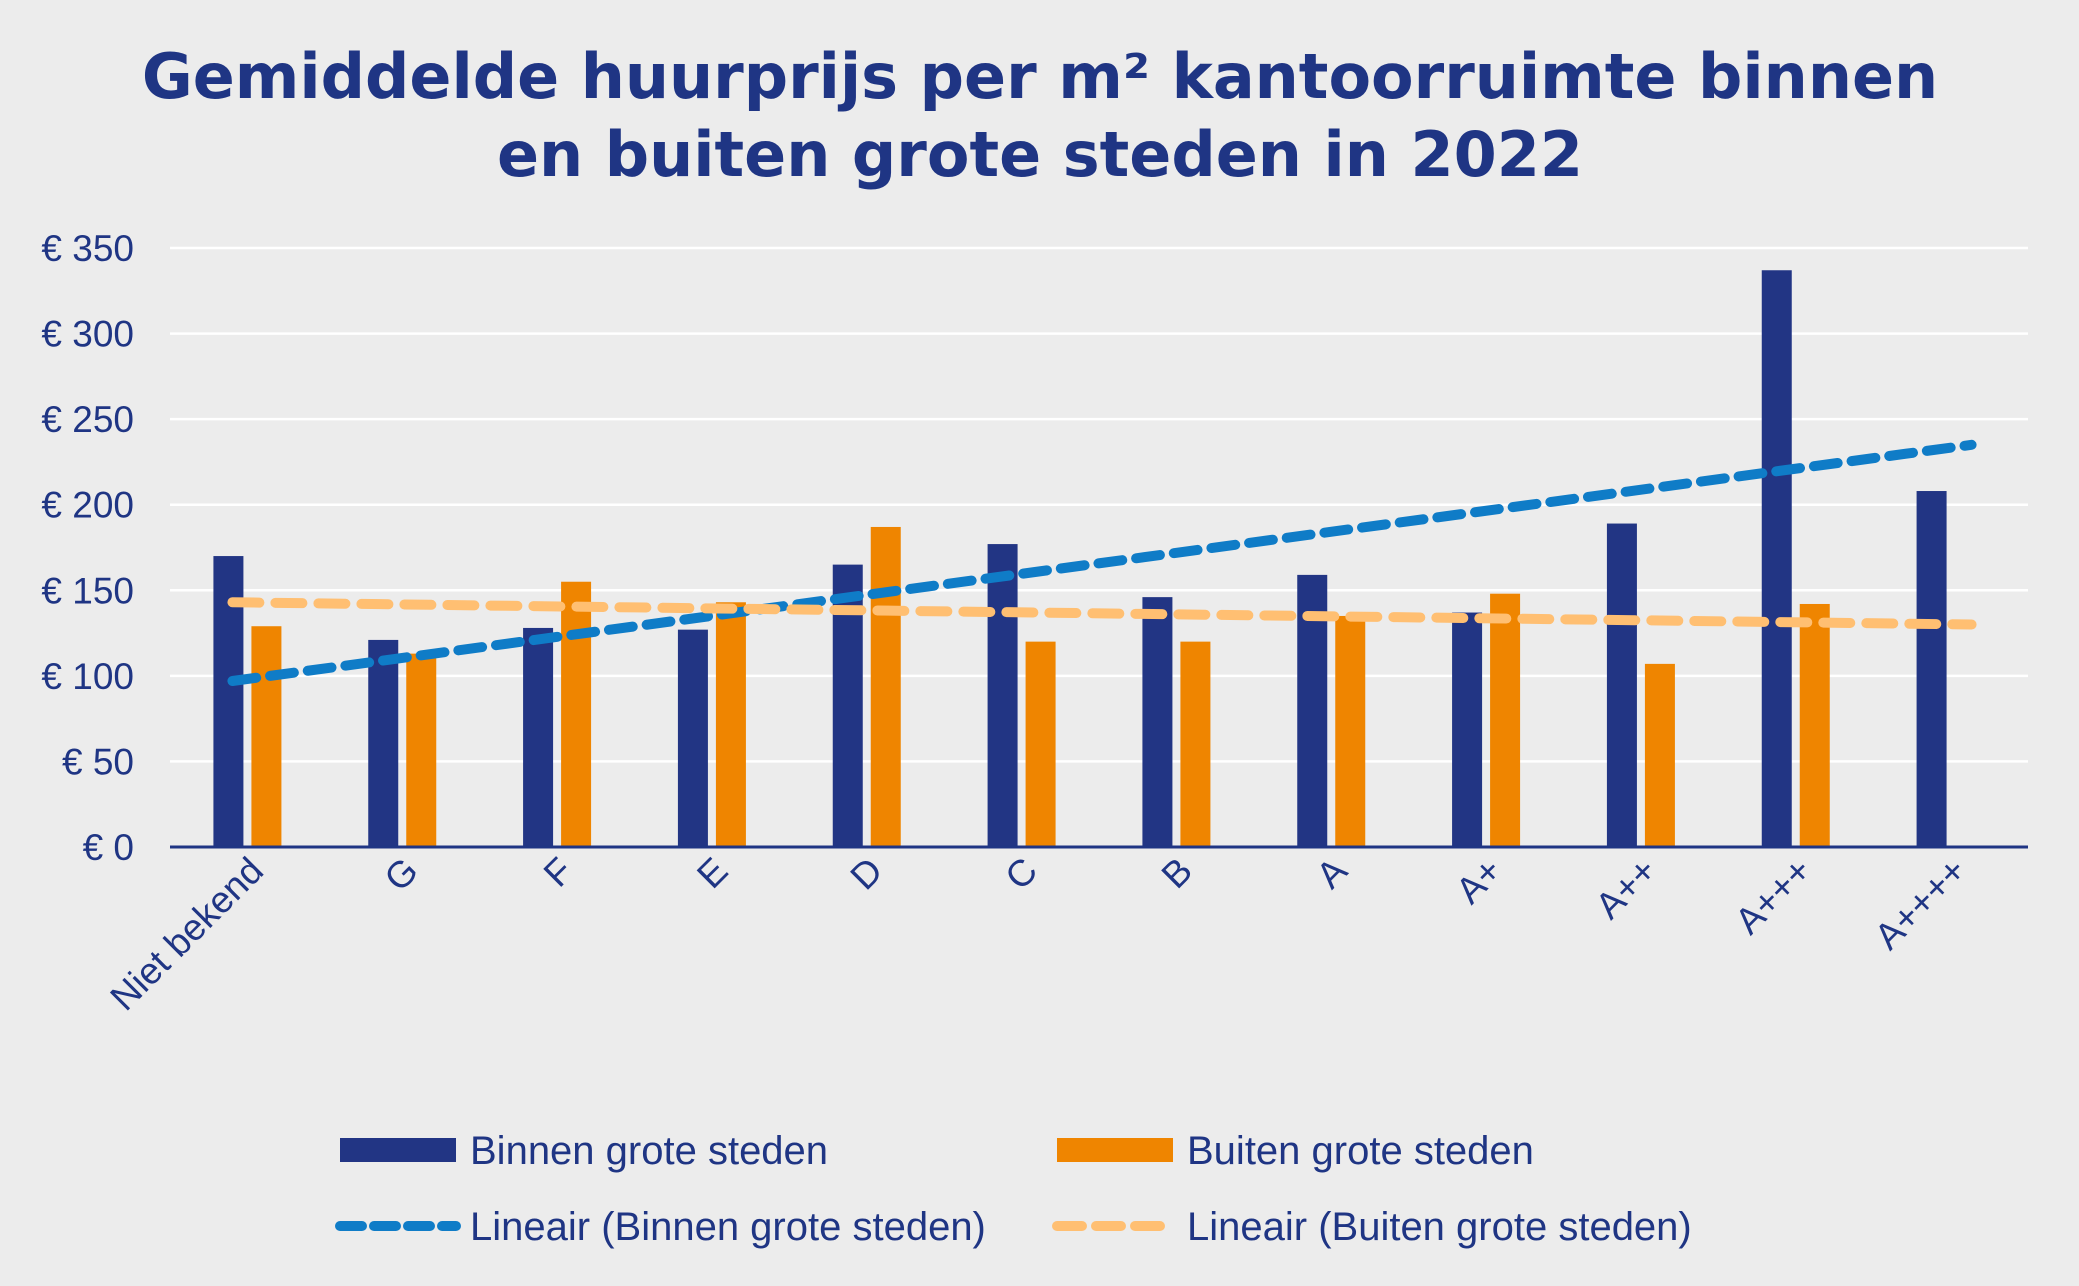  Describe the element at coordinates (87, 248) in the screenshot. I see `y-tick-label: € 350` at that location.